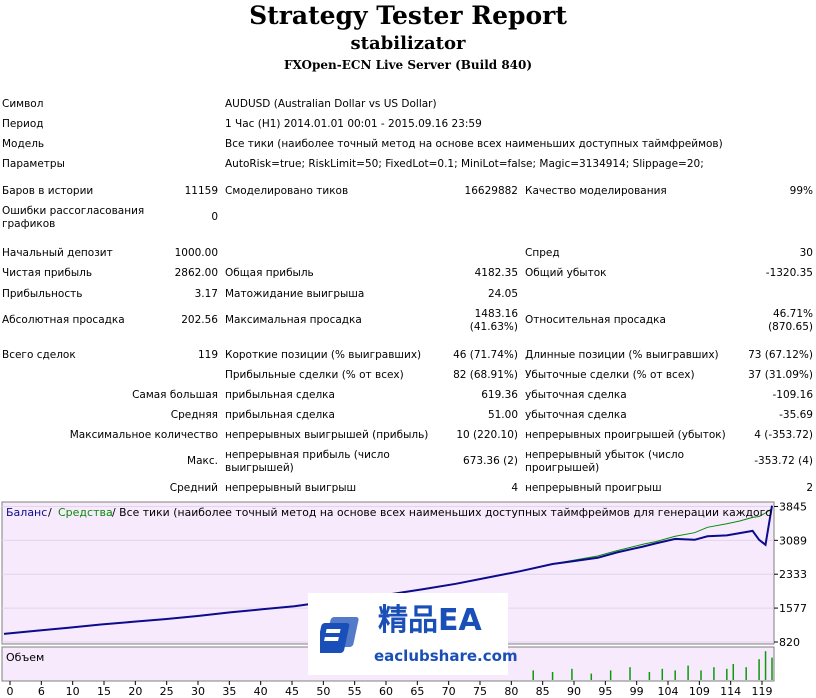 This screenshot has height=698, width=816. I want to click on x-tick-label: 10, so click(73, 691).